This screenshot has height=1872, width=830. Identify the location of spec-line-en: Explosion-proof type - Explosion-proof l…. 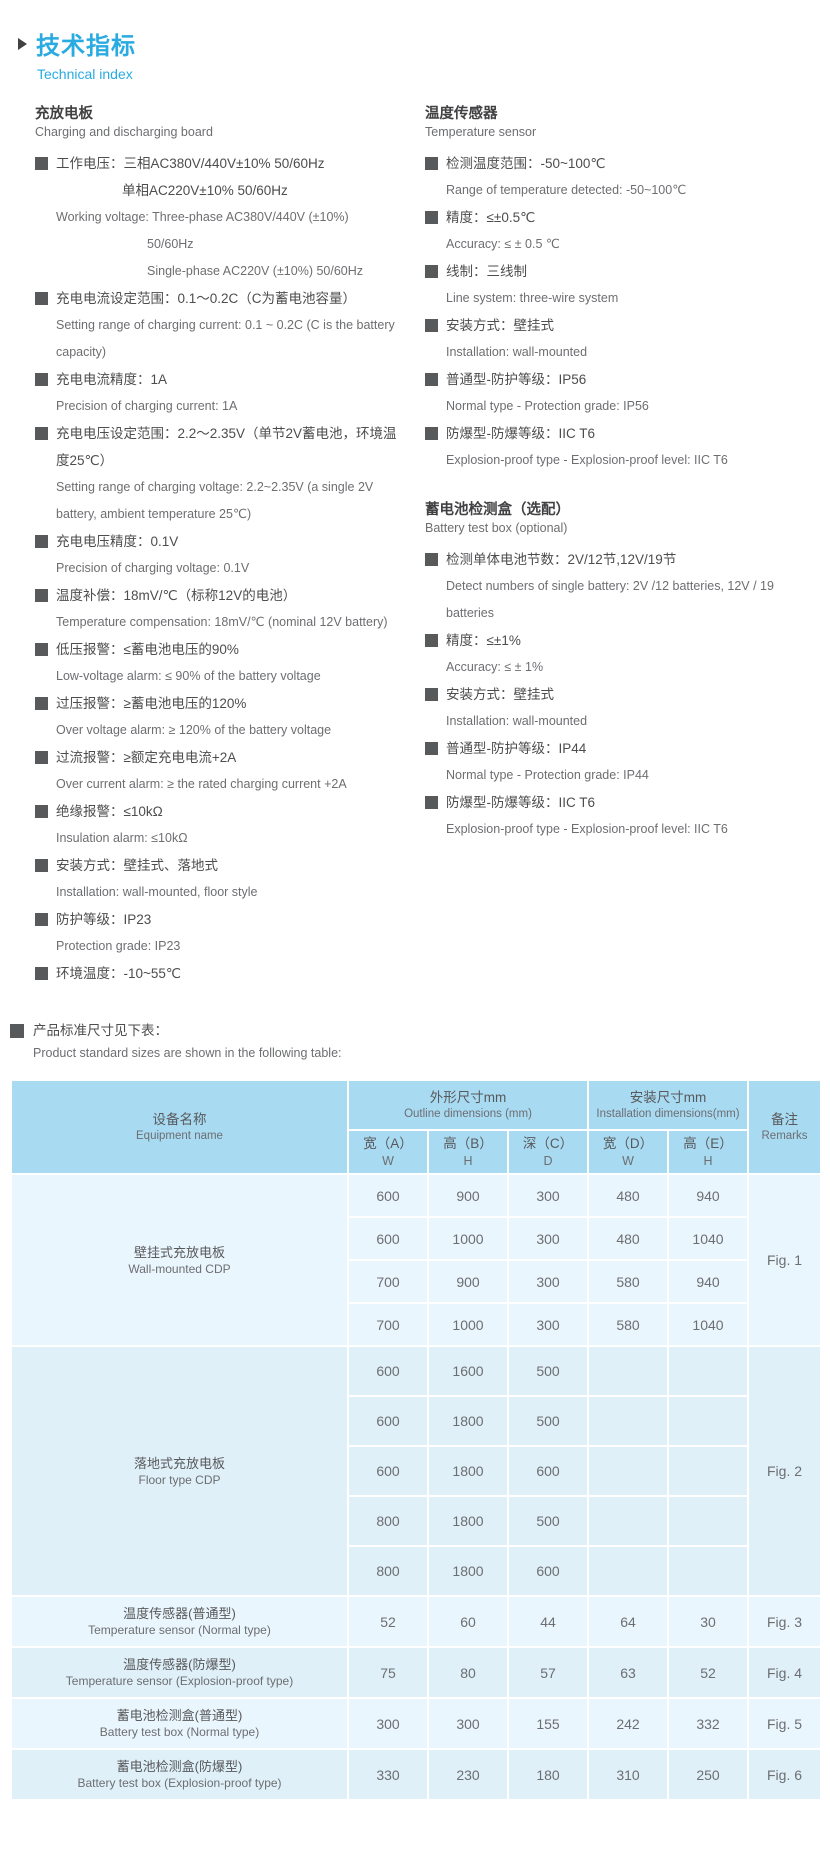
(587, 829).